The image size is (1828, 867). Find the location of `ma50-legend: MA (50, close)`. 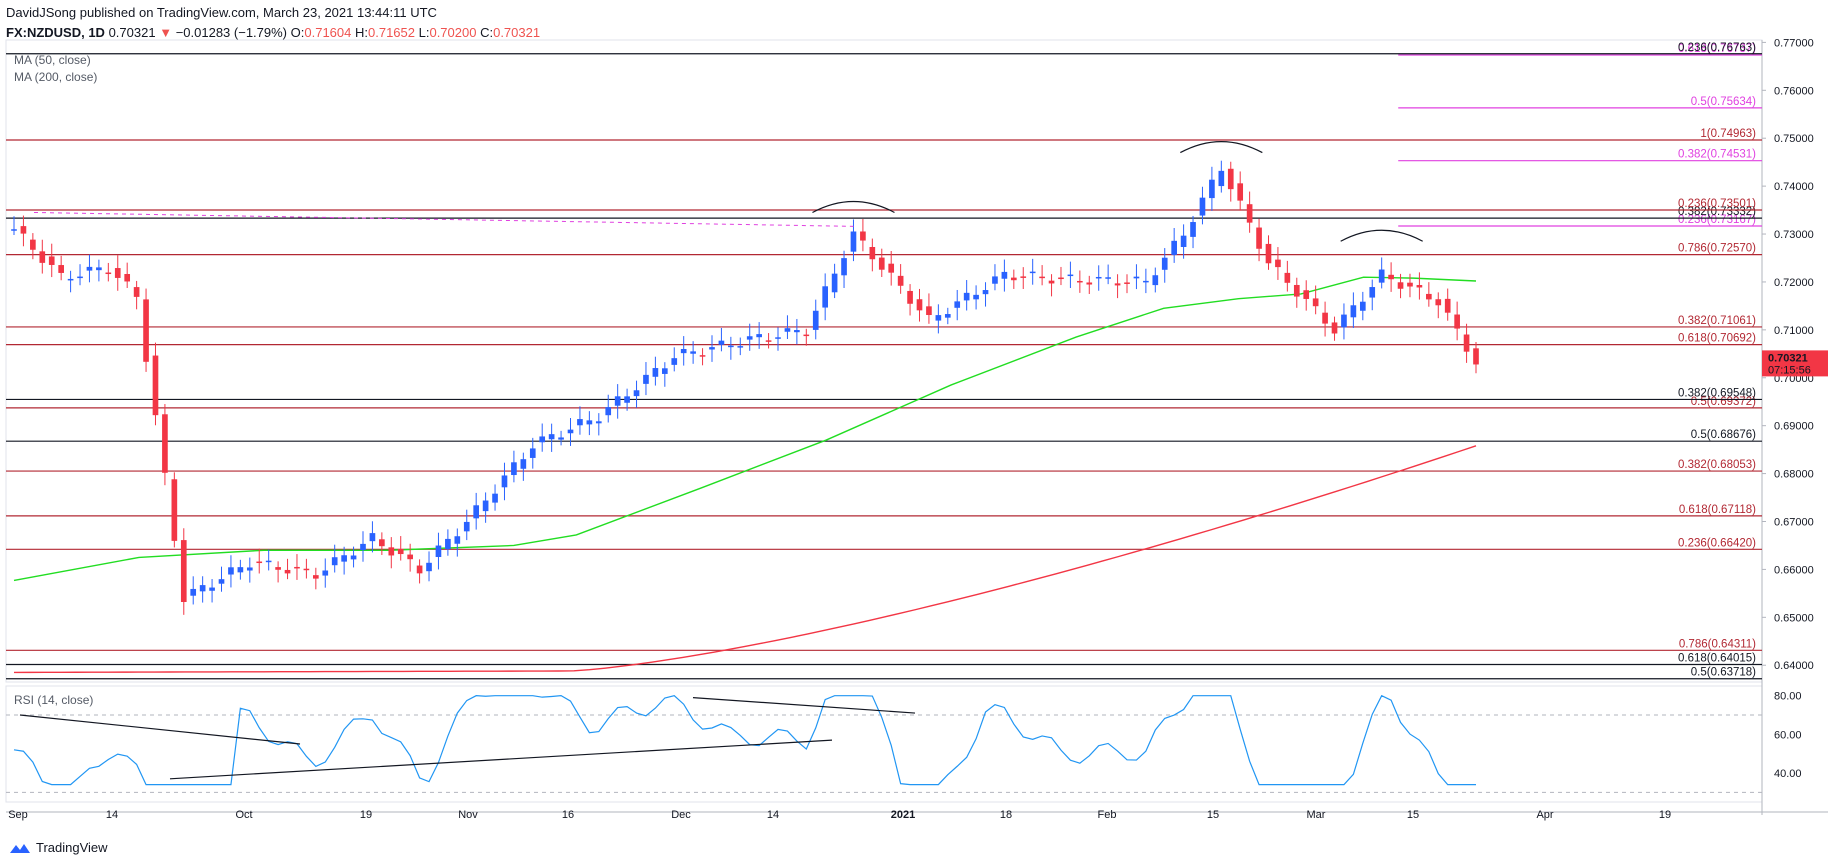

ma50-legend: MA (50, close) is located at coordinates (52, 60).